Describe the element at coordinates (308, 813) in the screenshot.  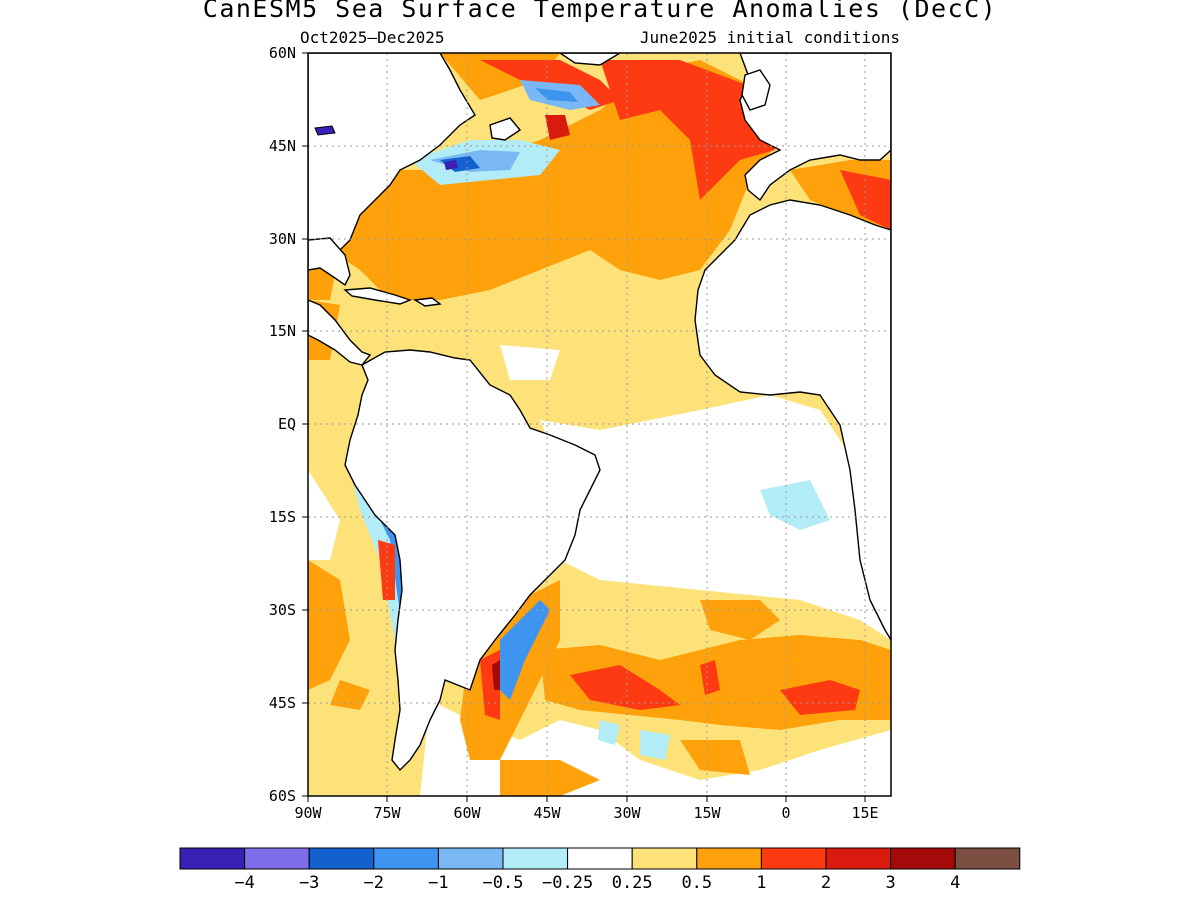
I see `lon-label-90w: 90W` at that location.